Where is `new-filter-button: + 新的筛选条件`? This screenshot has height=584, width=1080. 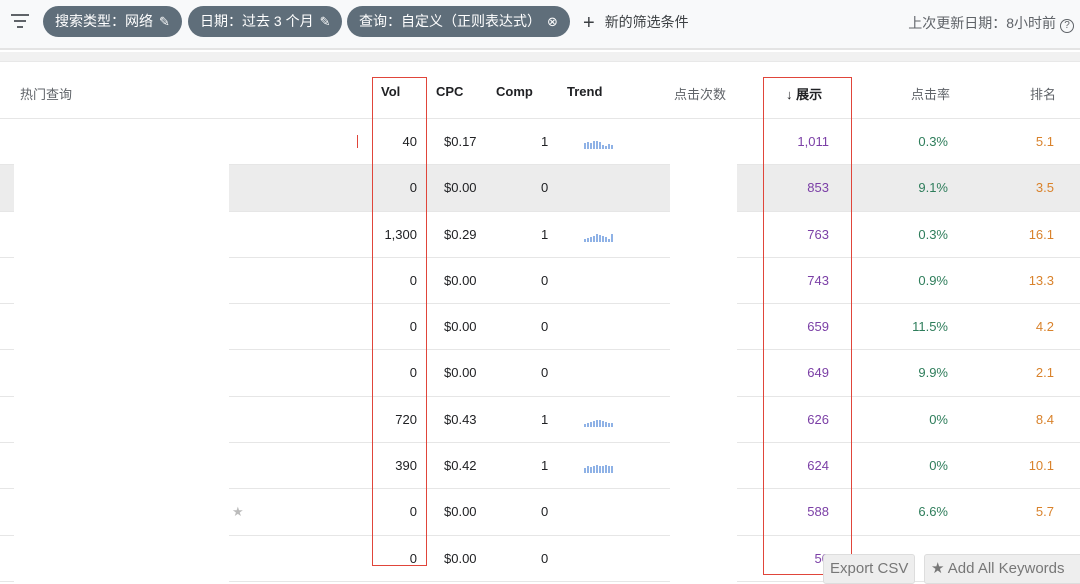 new-filter-button: + 新的筛选条件 is located at coordinates (636, 23).